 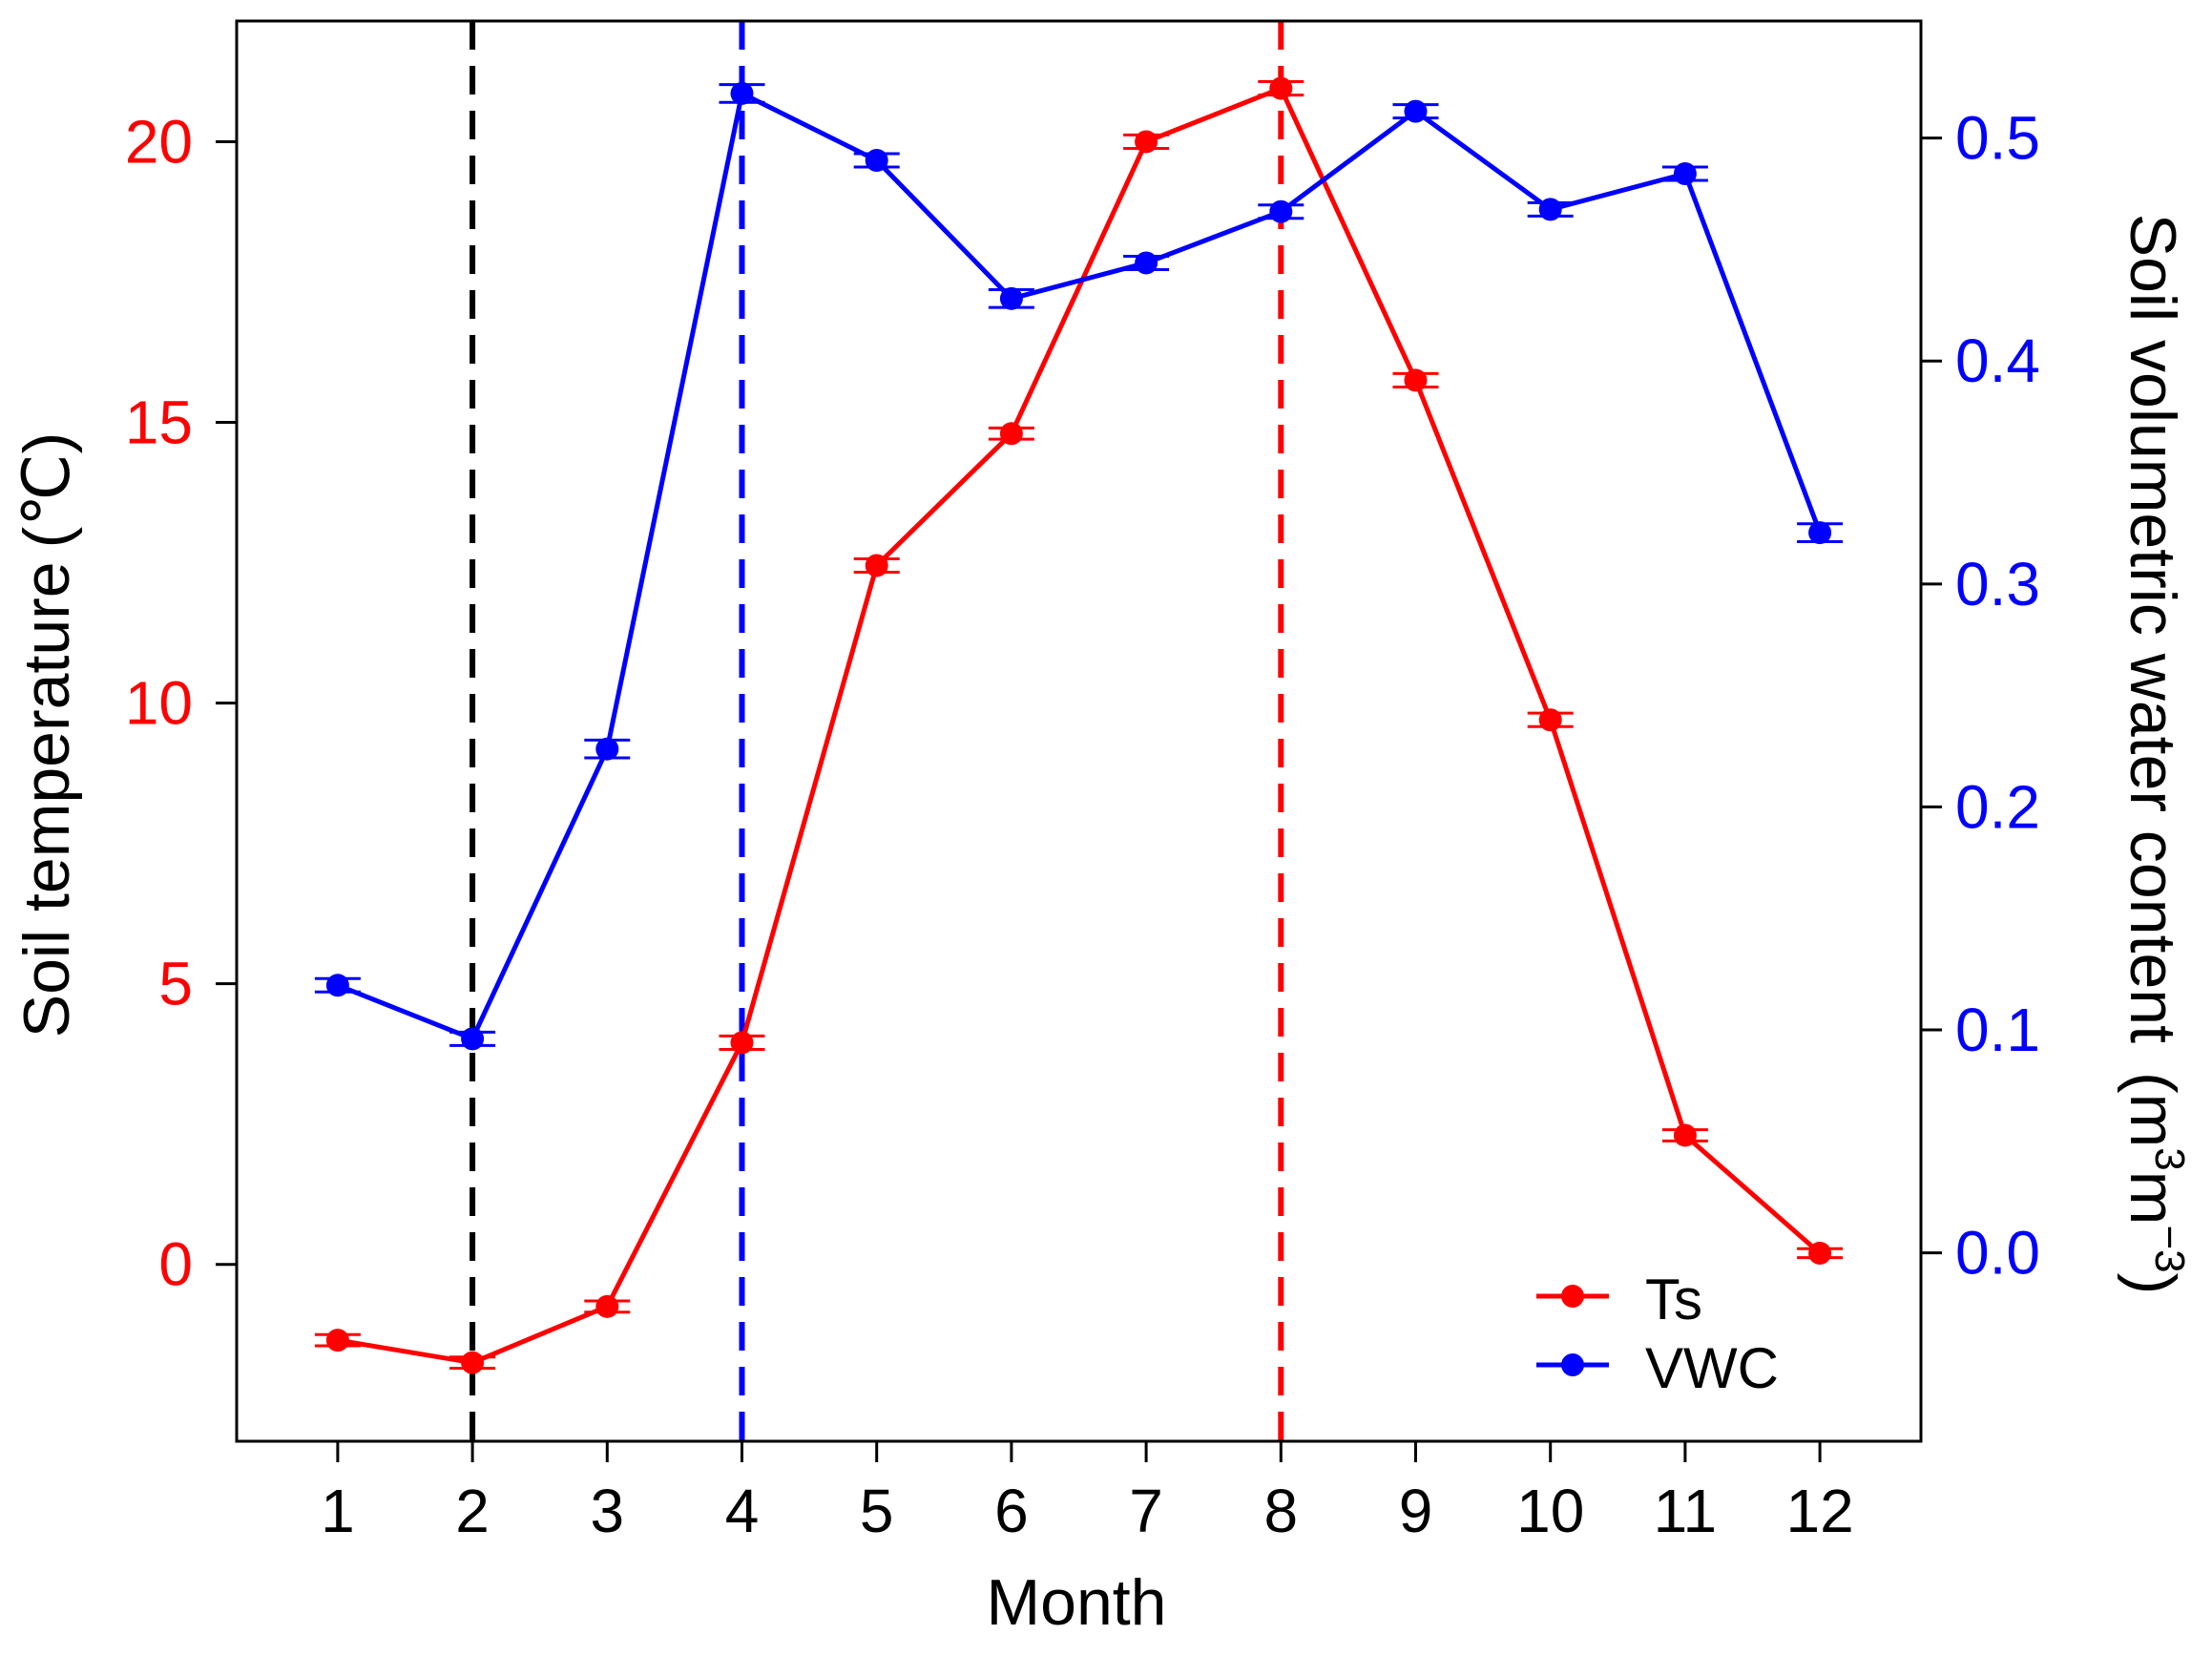 What do you see at coordinates (176, 1264) in the screenshot?
I see `y-left-tick-label: 0` at bounding box center [176, 1264].